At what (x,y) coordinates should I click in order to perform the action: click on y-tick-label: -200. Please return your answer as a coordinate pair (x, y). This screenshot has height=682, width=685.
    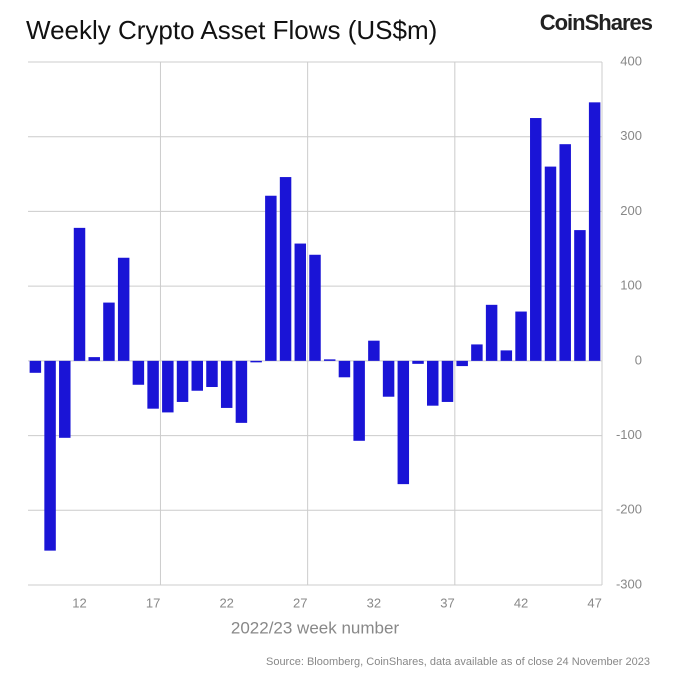
    Looking at the image, I should click on (629, 509).